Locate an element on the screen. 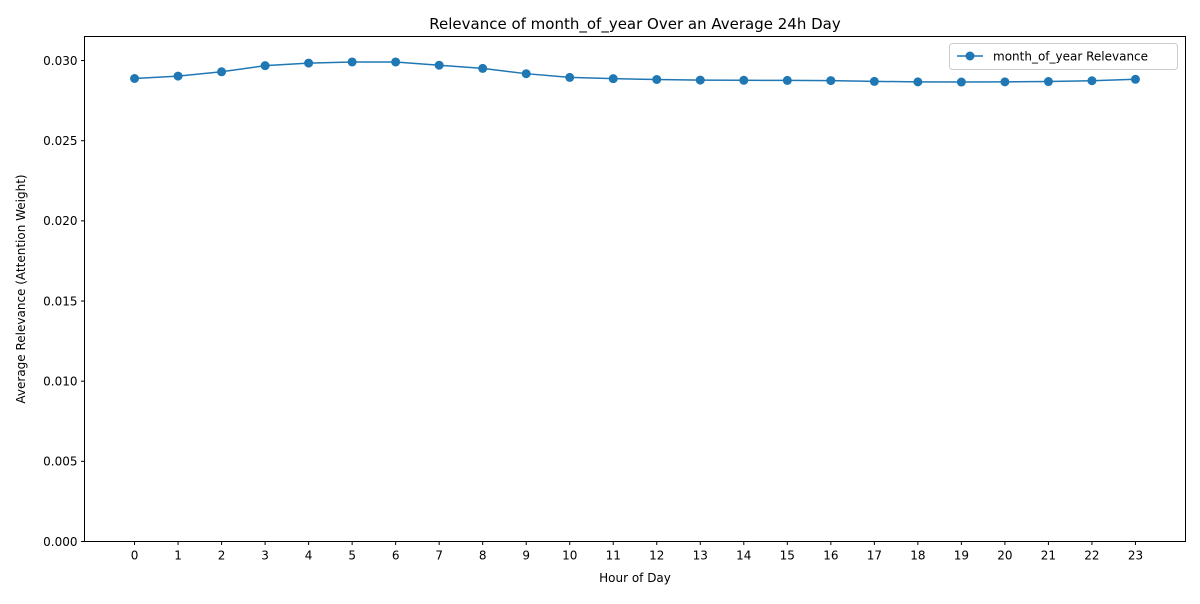 The image size is (1200, 604). x-tick-label: 23 is located at coordinates (1135, 556).